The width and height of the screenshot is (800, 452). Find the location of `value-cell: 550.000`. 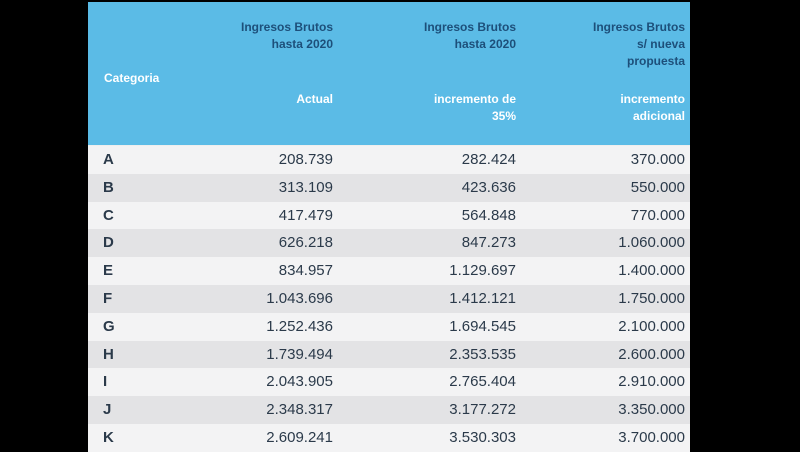

value-cell: 550.000 is located at coordinates (657, 187).